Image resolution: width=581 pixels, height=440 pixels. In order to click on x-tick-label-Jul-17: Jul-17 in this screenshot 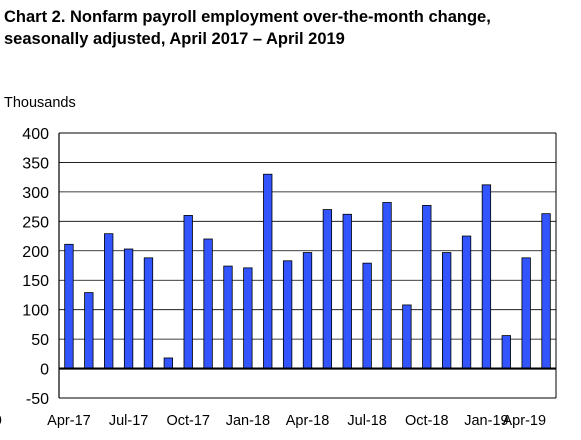, I will do `click(129, 421)`.